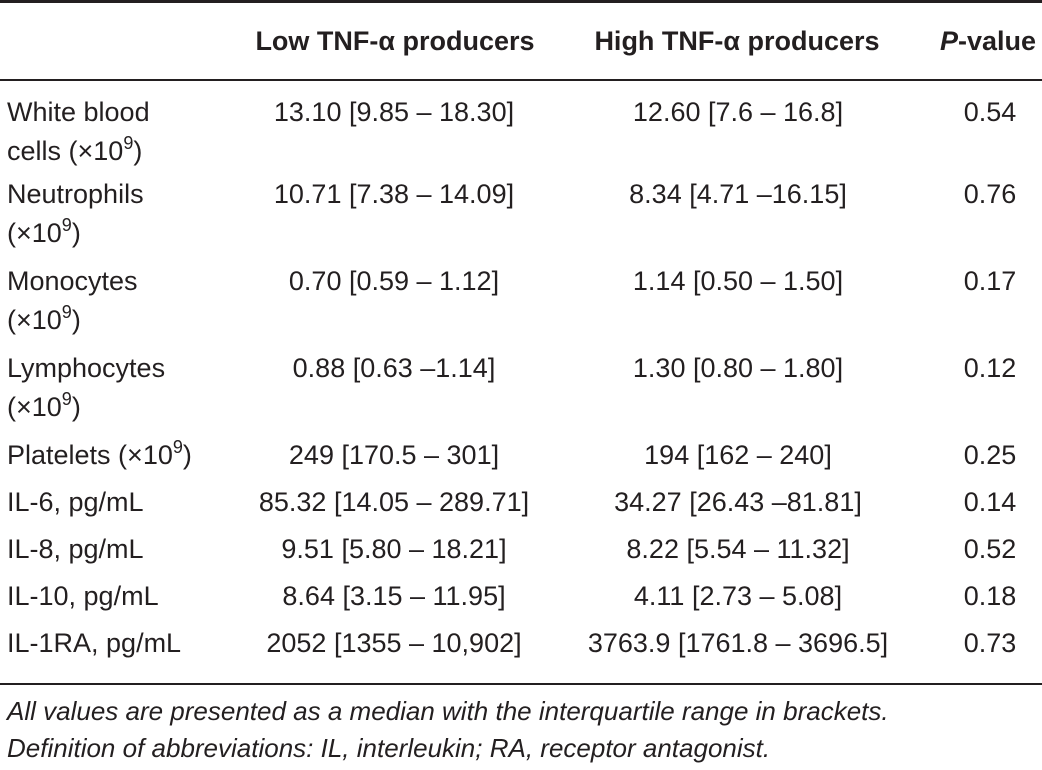  I want to click on cell-low-producers: 85.32 [14.05 – 289.71], so click(394, 502).